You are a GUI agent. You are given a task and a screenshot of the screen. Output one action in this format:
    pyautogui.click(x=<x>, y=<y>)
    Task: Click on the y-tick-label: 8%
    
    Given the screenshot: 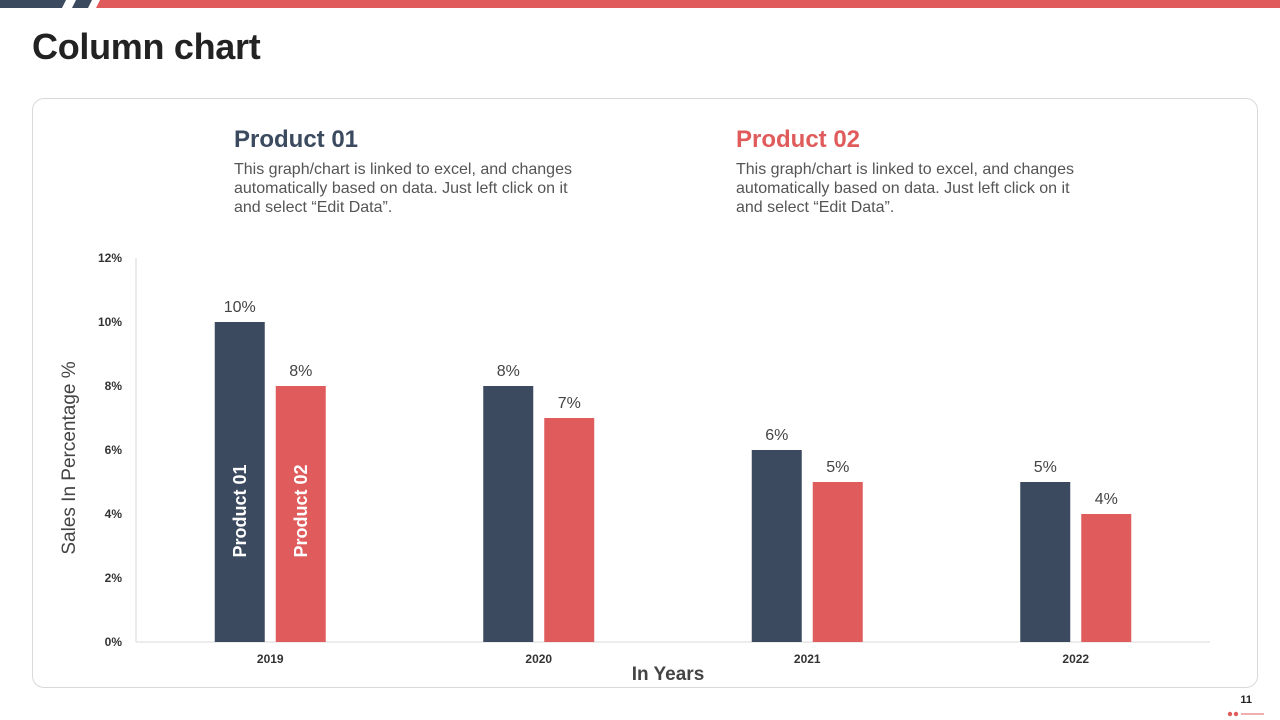 What is the action you would take?
    pyautogui.click(x=114, y=386)
    